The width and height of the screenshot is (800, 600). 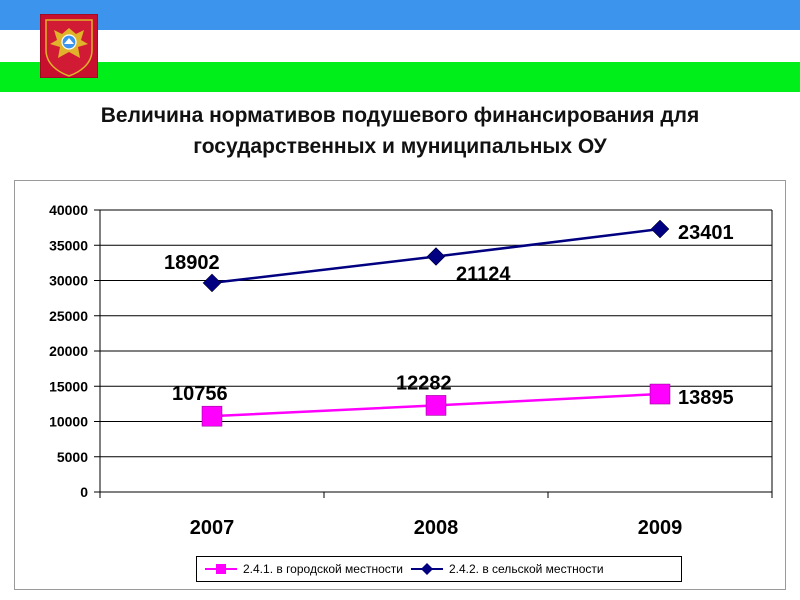 I want to click on flag-band-white, so click(x=400, y=46).